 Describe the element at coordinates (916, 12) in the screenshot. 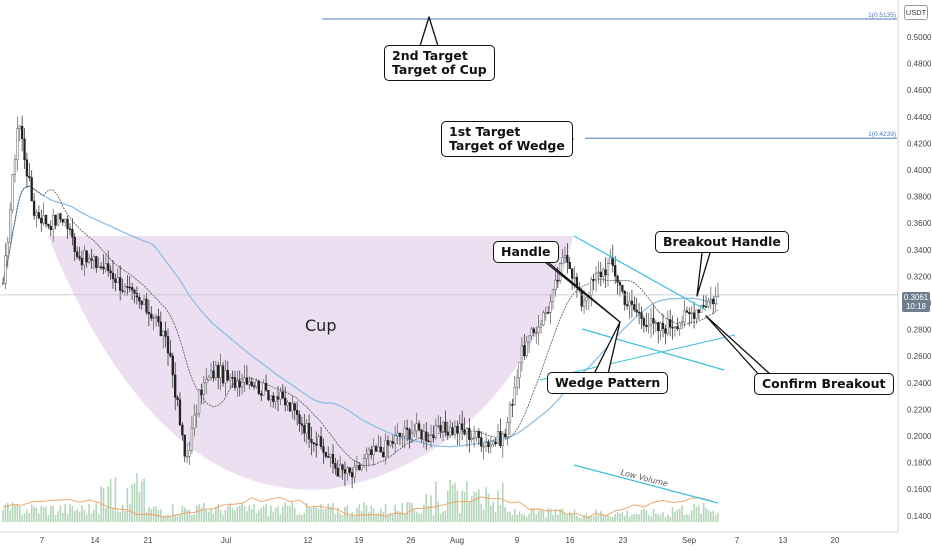

I see `currency-label: USDT` at that location.